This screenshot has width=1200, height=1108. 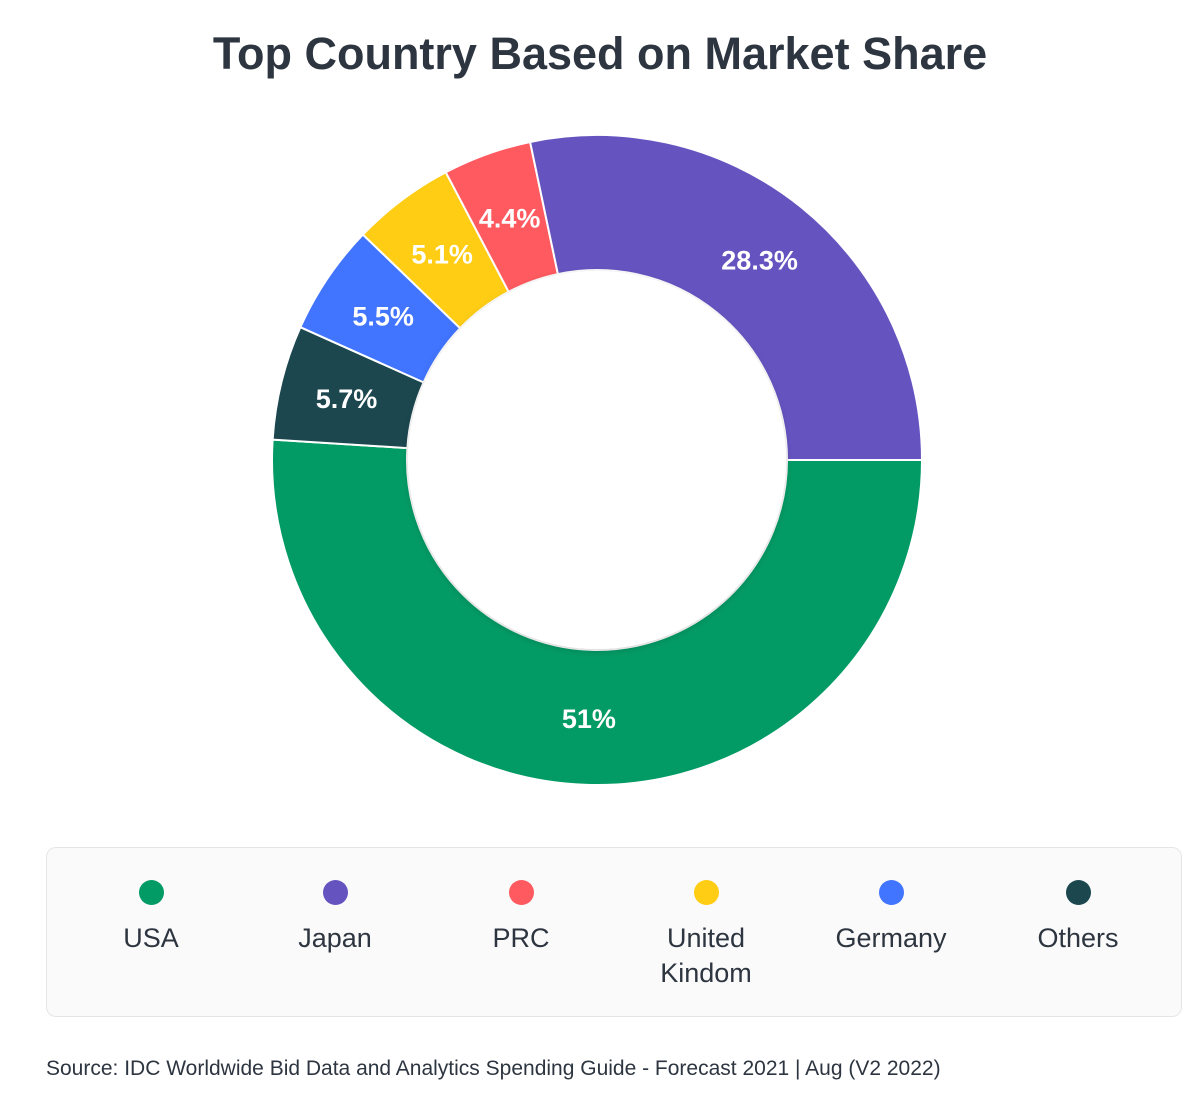 What do you see at coordinates (335, 918) in the screenshot?
I see `legend-item: Japan` at bounding box center [335, 918].